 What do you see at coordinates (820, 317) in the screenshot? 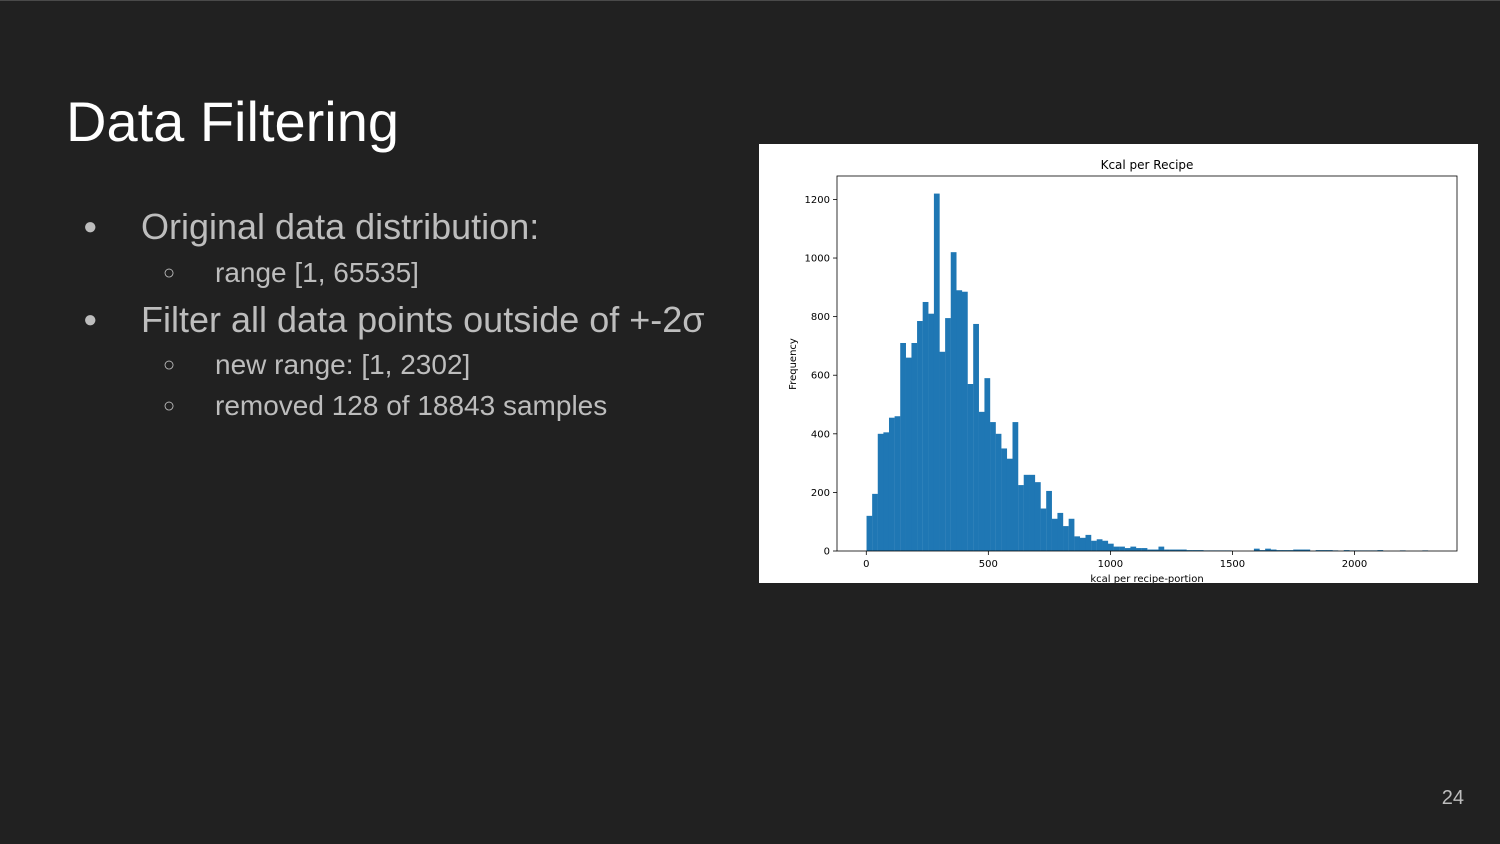
I see `y-tick-label: 800` at bounding box center [820, 317].